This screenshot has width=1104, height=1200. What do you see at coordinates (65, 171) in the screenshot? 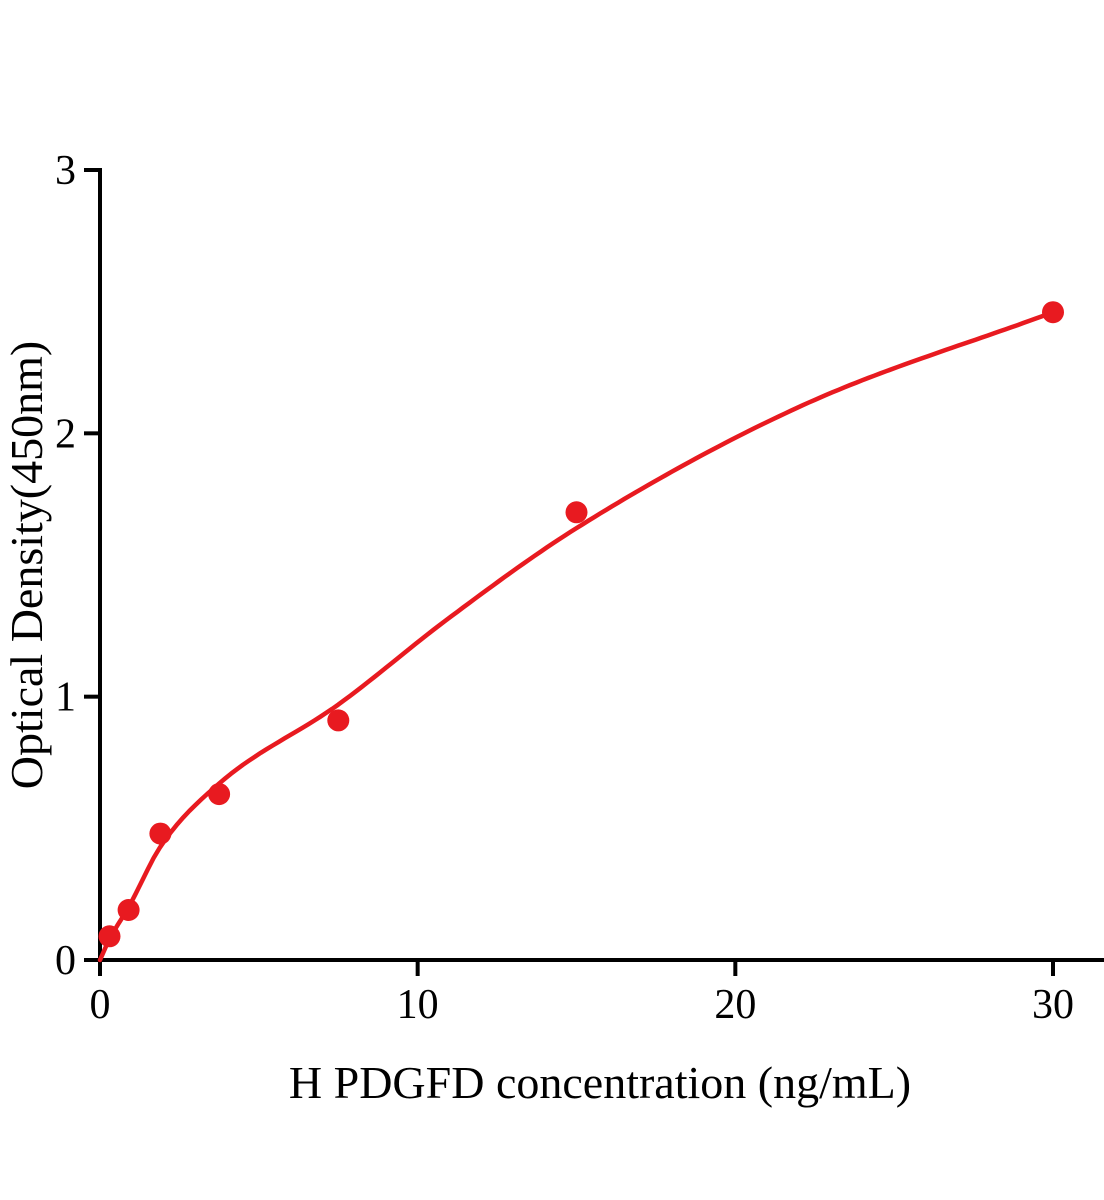
I see `y-tick-label: 3` at bounding box center [65, 171].